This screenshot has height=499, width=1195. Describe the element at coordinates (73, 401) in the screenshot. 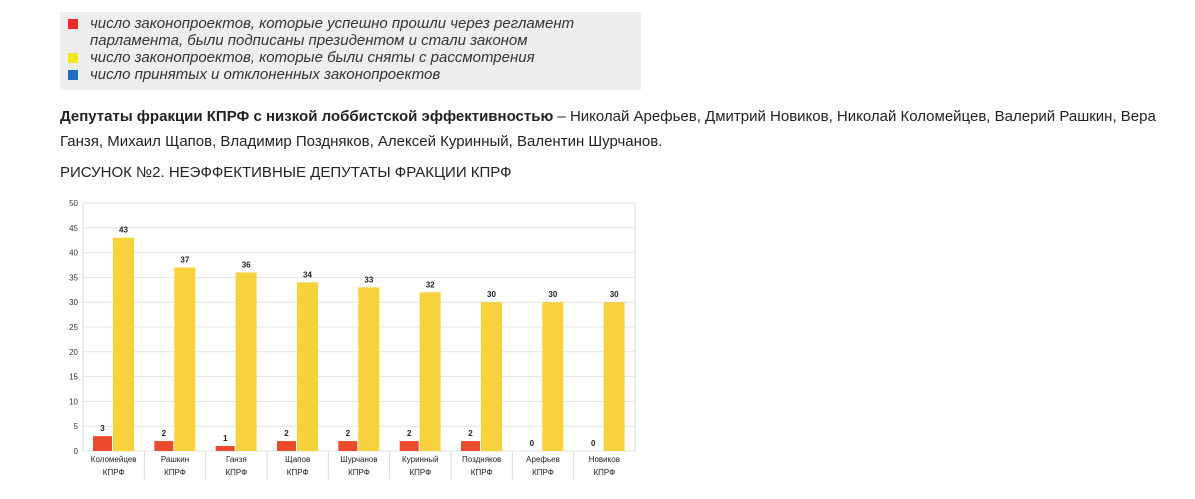

I see `y-tick-label-2: 10` at that location.